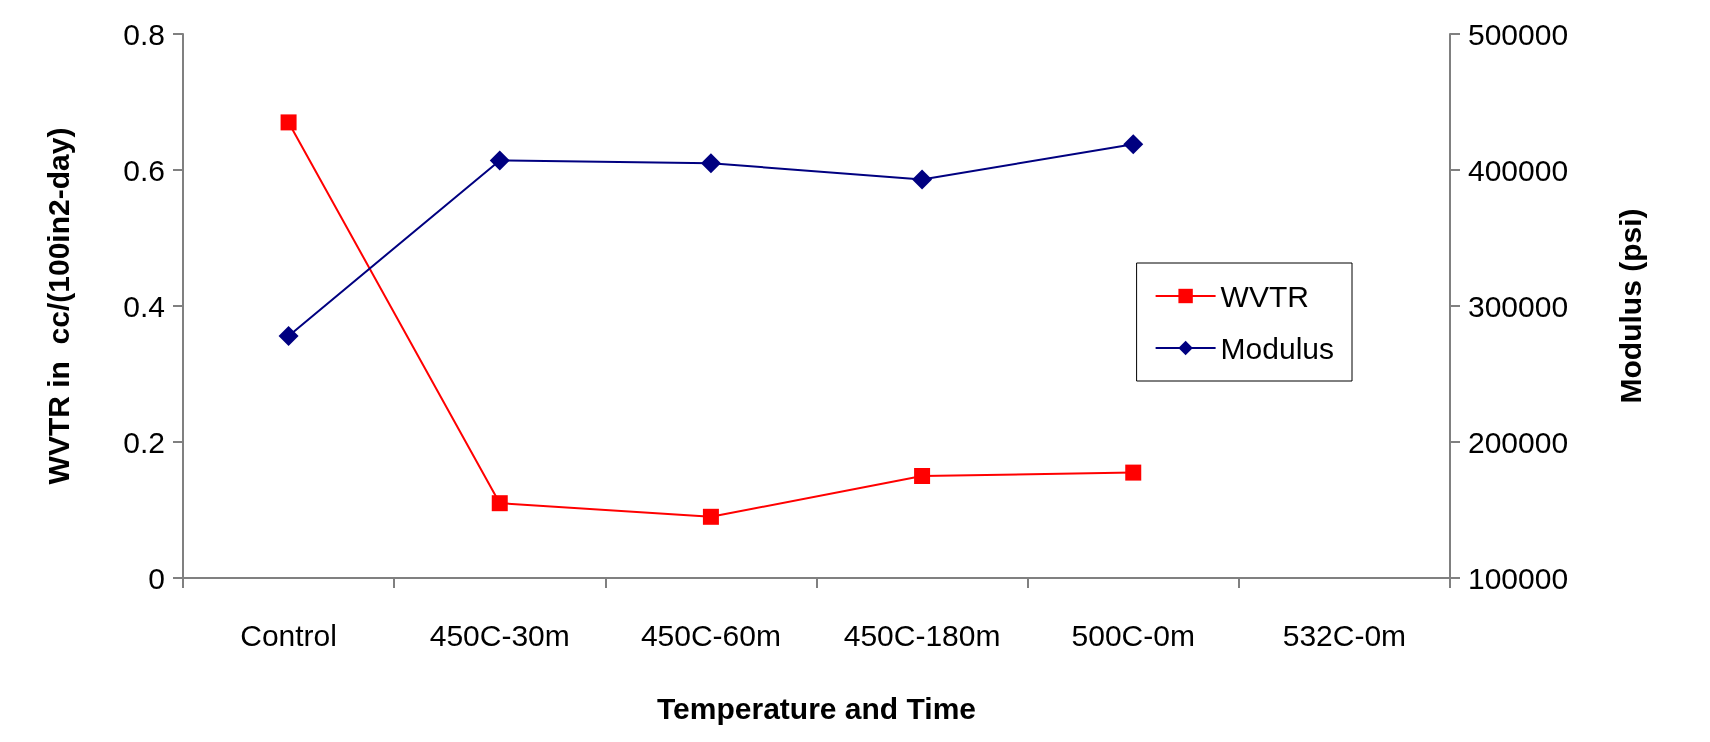 This screenshot has height=742, width=1710. I want to click on x-tick-label: Control, so click(288, 635).